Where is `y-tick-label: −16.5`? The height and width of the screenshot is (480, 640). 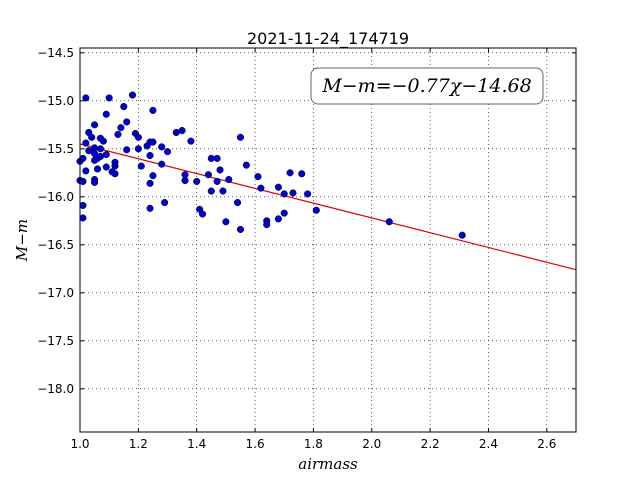
y-tick-label: −16.5 is located at coordinates (55, 245).